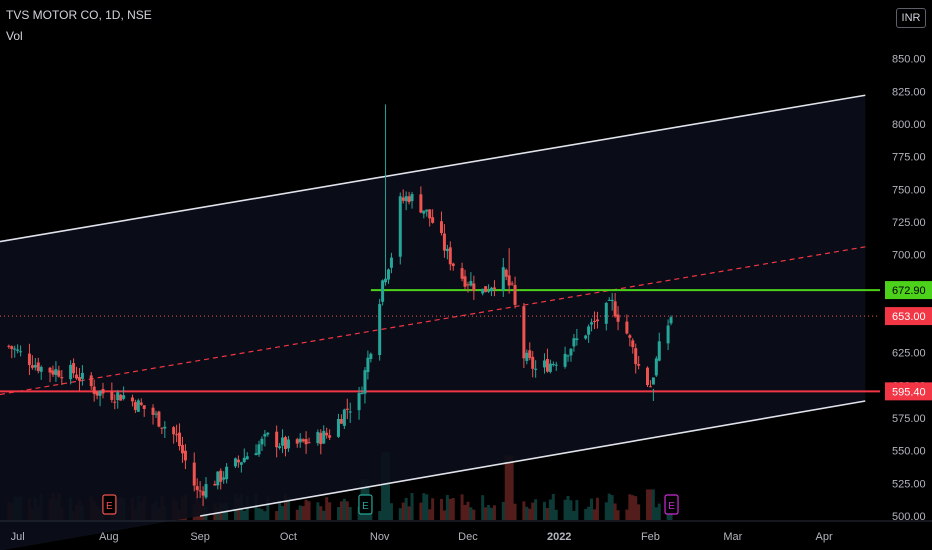 This screenshot has width=932, height=550. I want to click on x-tick-label: 2022, so click(559, 537).